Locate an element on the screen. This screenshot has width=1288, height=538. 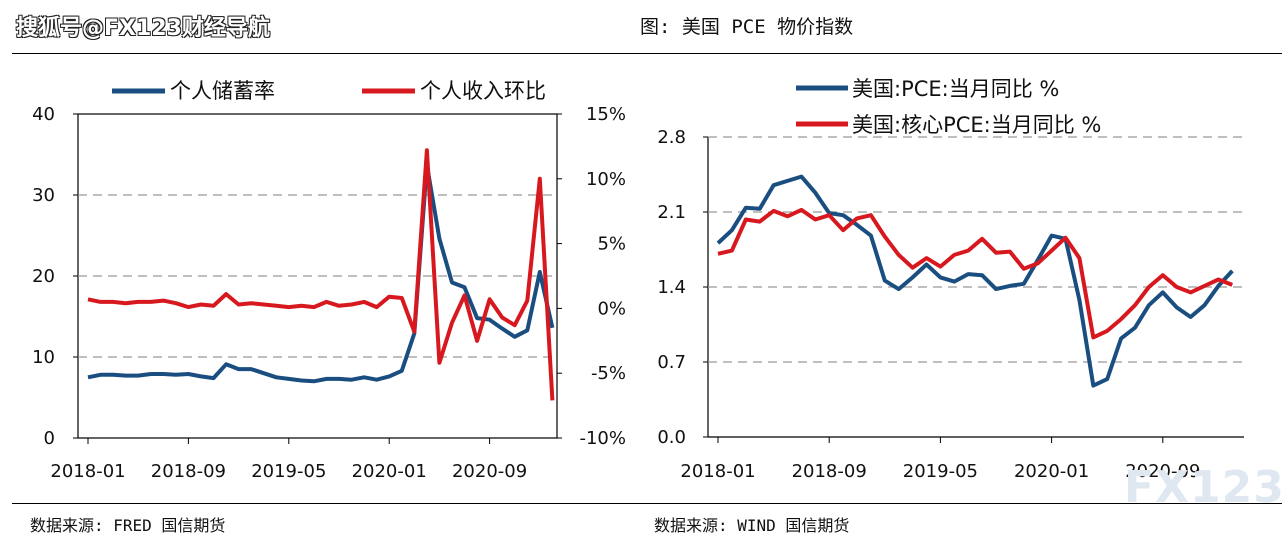
savings-rate-line is located at coordinates (321, 273).